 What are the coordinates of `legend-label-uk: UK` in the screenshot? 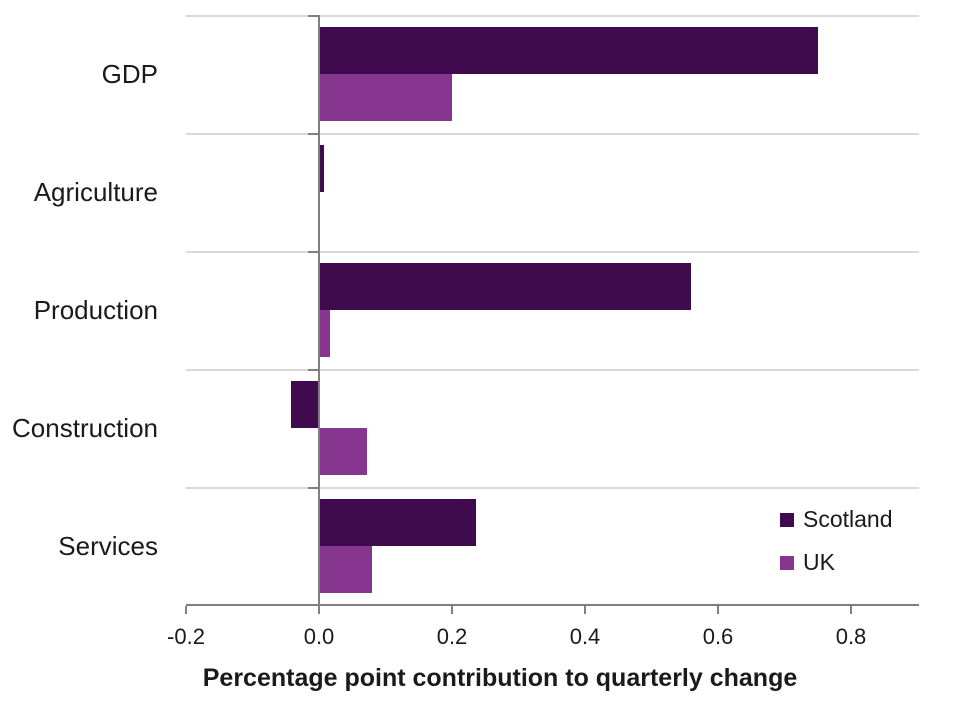 It's located at (819, 562).